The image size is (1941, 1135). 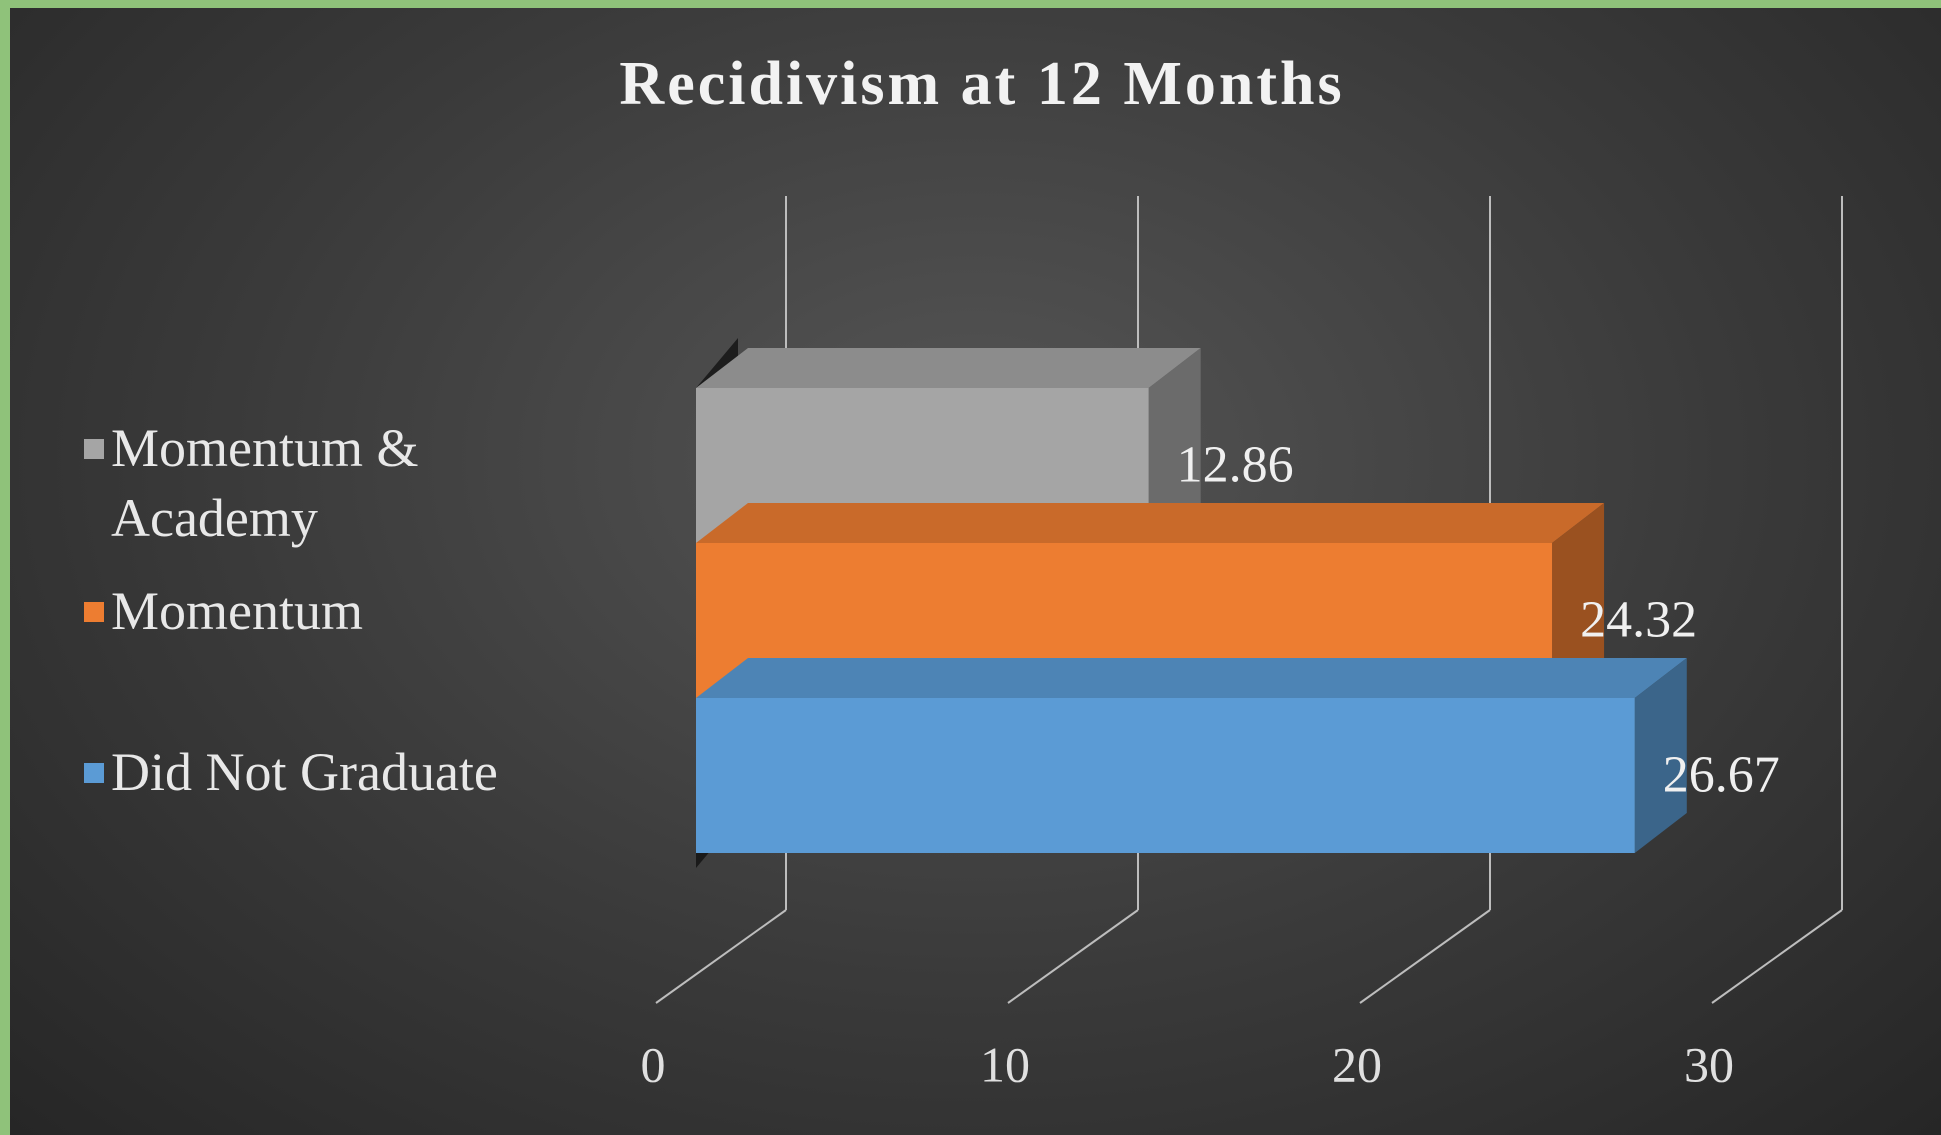 I want to click on legend-label: Momentum, so click(x=237, y=611).